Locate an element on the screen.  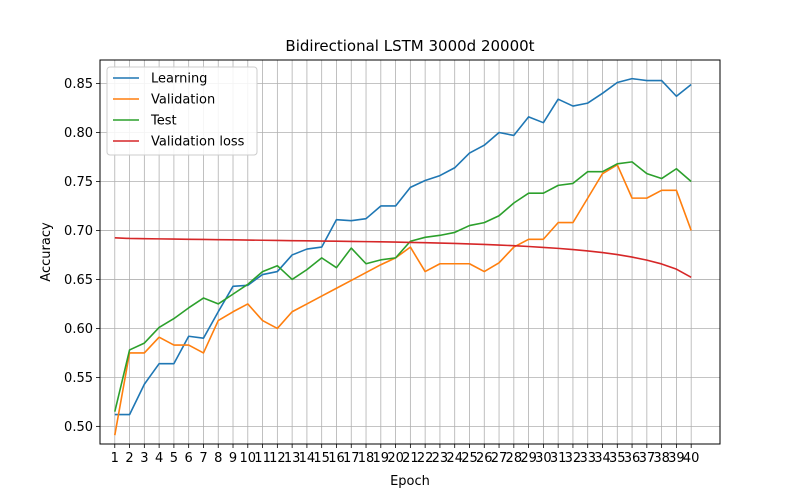
y-tick-label: 0.65 is located at coordinates (78, 280).